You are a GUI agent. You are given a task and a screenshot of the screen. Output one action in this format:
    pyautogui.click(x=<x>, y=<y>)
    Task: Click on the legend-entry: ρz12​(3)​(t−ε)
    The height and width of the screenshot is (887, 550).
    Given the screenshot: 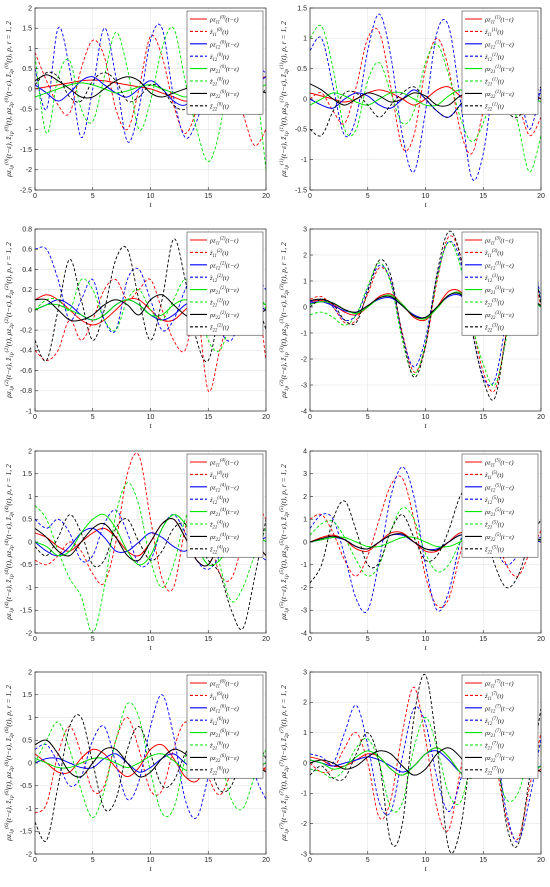 What is the action you would take?
    pyautogui.click(x=499, y=266)
    